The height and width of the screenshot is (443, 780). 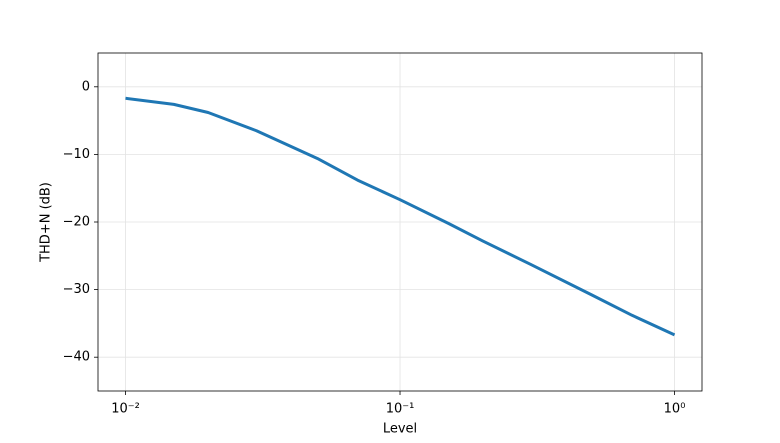 What do you see at coordinates (400, 409) in the screenshot?
I see `x-tick-label: 10⁻¹` at bounding box center [400, 409].